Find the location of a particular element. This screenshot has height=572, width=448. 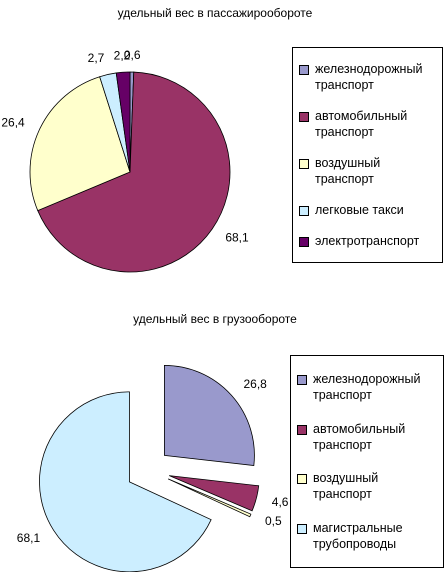

legend-item: магистральные трубопроводы is located at coordinates (367, 536).